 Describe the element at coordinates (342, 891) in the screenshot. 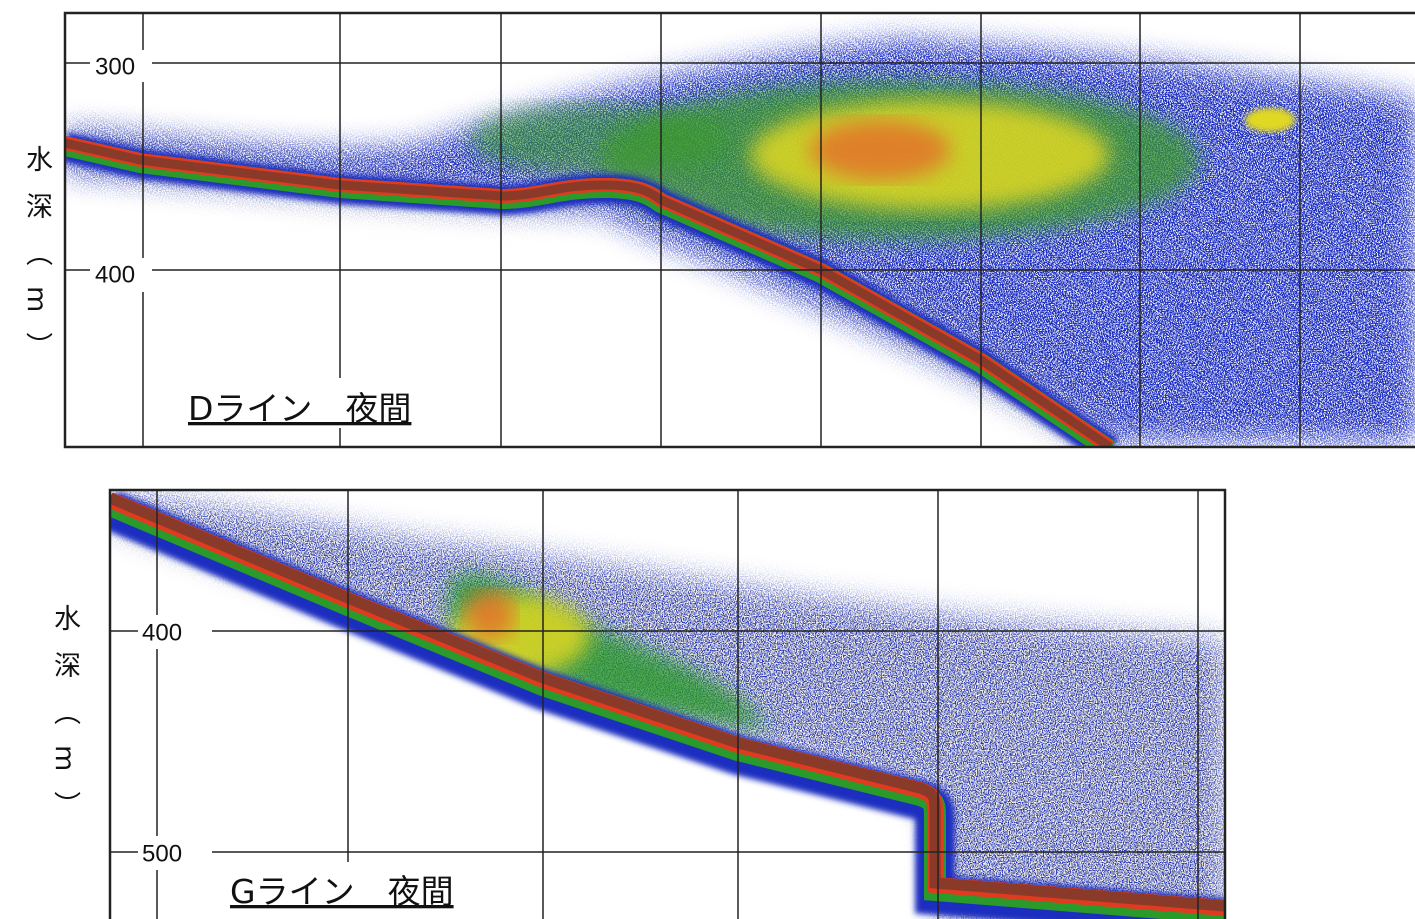

I see `caption: Gライン 夜間` at that location.